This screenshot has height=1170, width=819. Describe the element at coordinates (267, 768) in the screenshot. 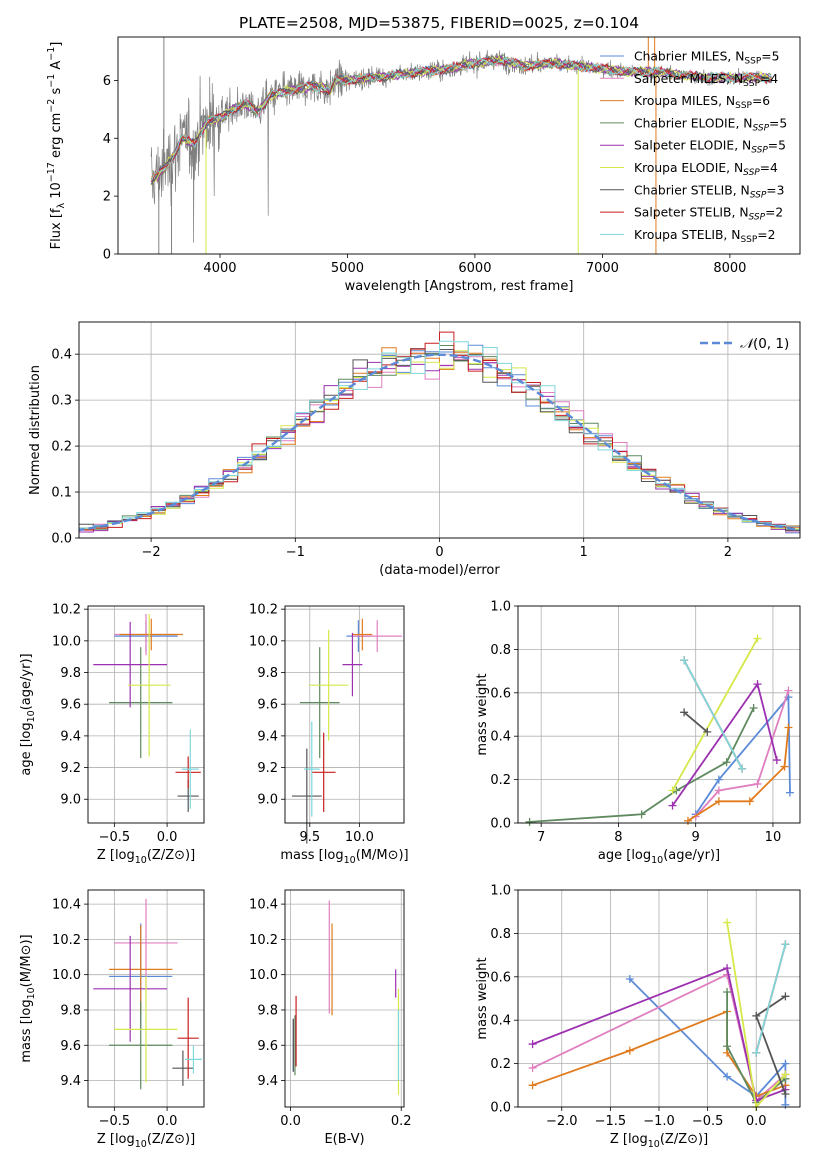

I see `y-tick-label: 9.2` at that location.